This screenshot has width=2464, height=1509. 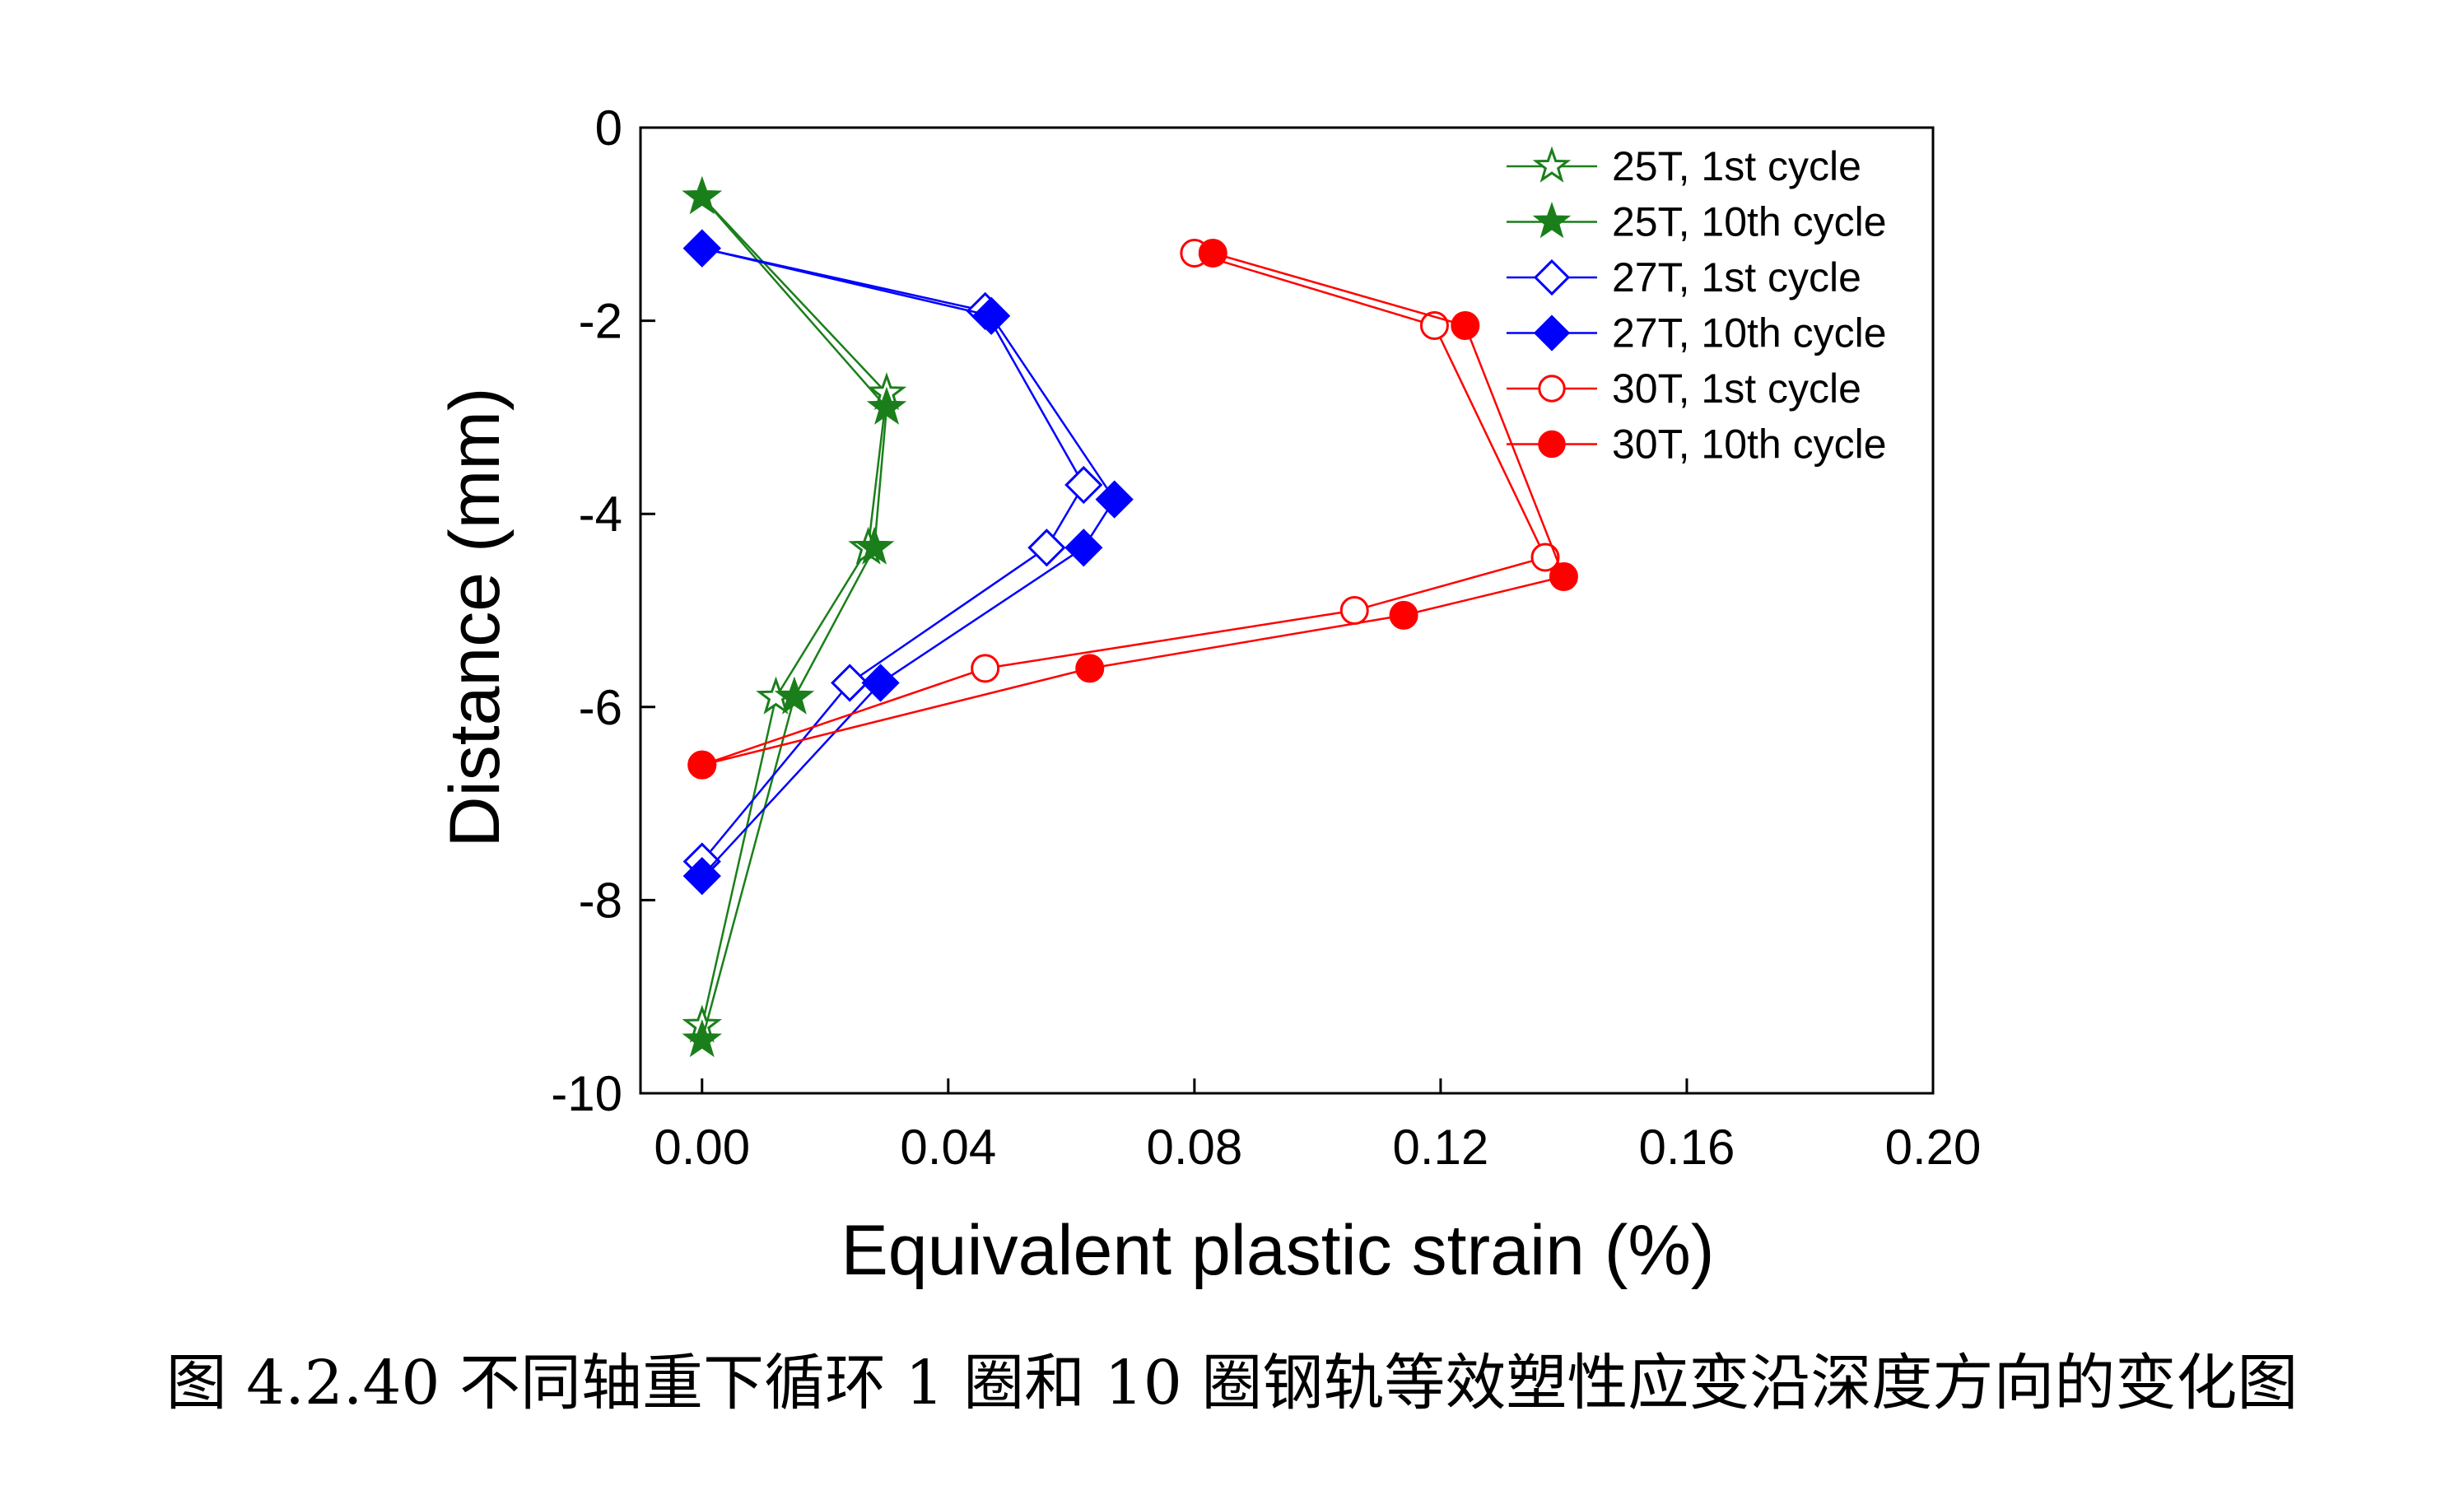 I want to click on y-tick-label: 0, so click(x=609, y=128).